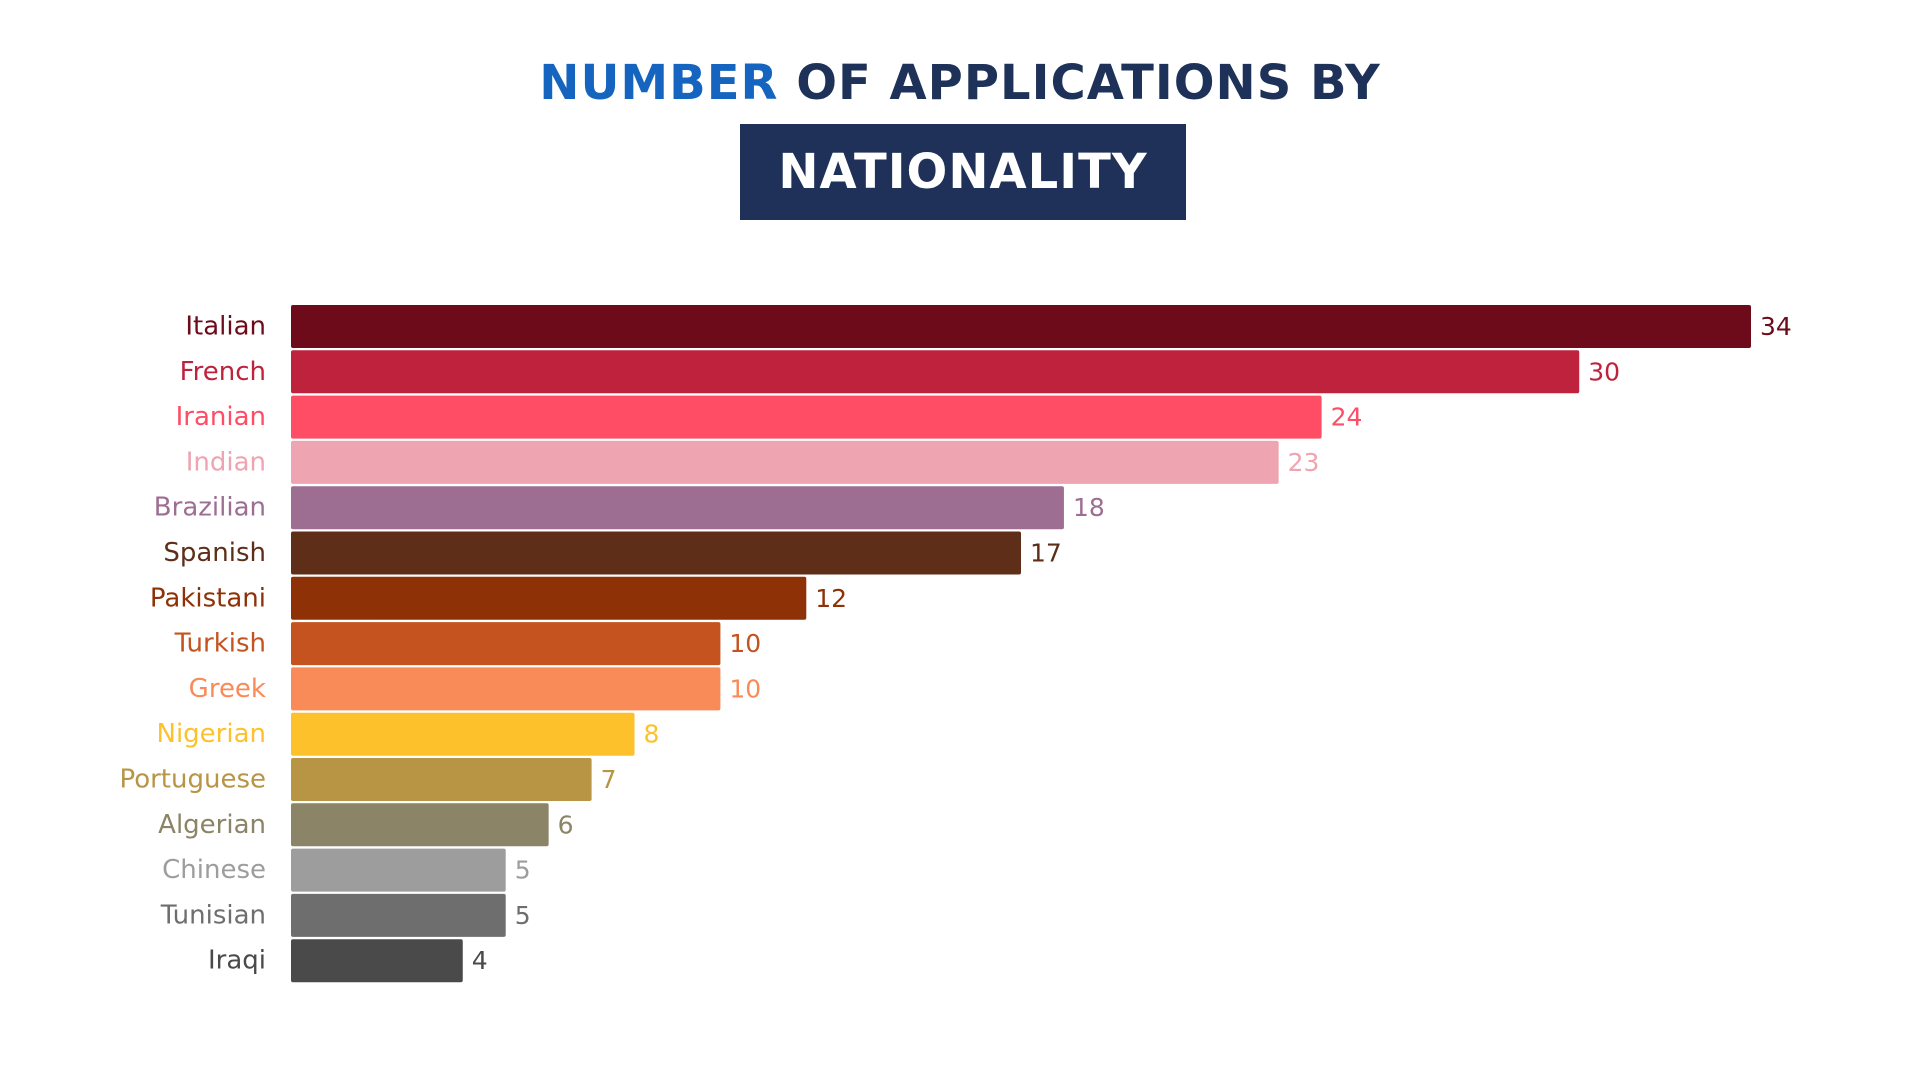 This screenshot has height=1080, width=1920. What do you see at coordinates (398, 870) in the screenshot?
I see `bar-chinese` at bounding box center [398, 870].